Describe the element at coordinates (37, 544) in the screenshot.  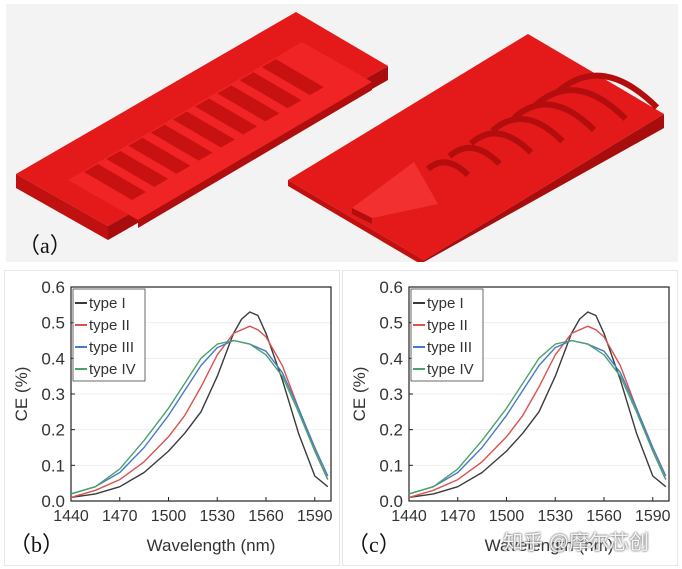
I see `panel-b-label: （b）` at that location.